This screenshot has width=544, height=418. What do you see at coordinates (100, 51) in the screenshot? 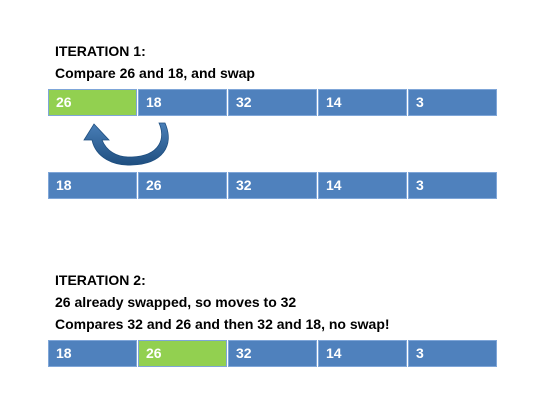
I see `iteration-1-heading: ITERATION 1:` at bounding box center [100, 51].